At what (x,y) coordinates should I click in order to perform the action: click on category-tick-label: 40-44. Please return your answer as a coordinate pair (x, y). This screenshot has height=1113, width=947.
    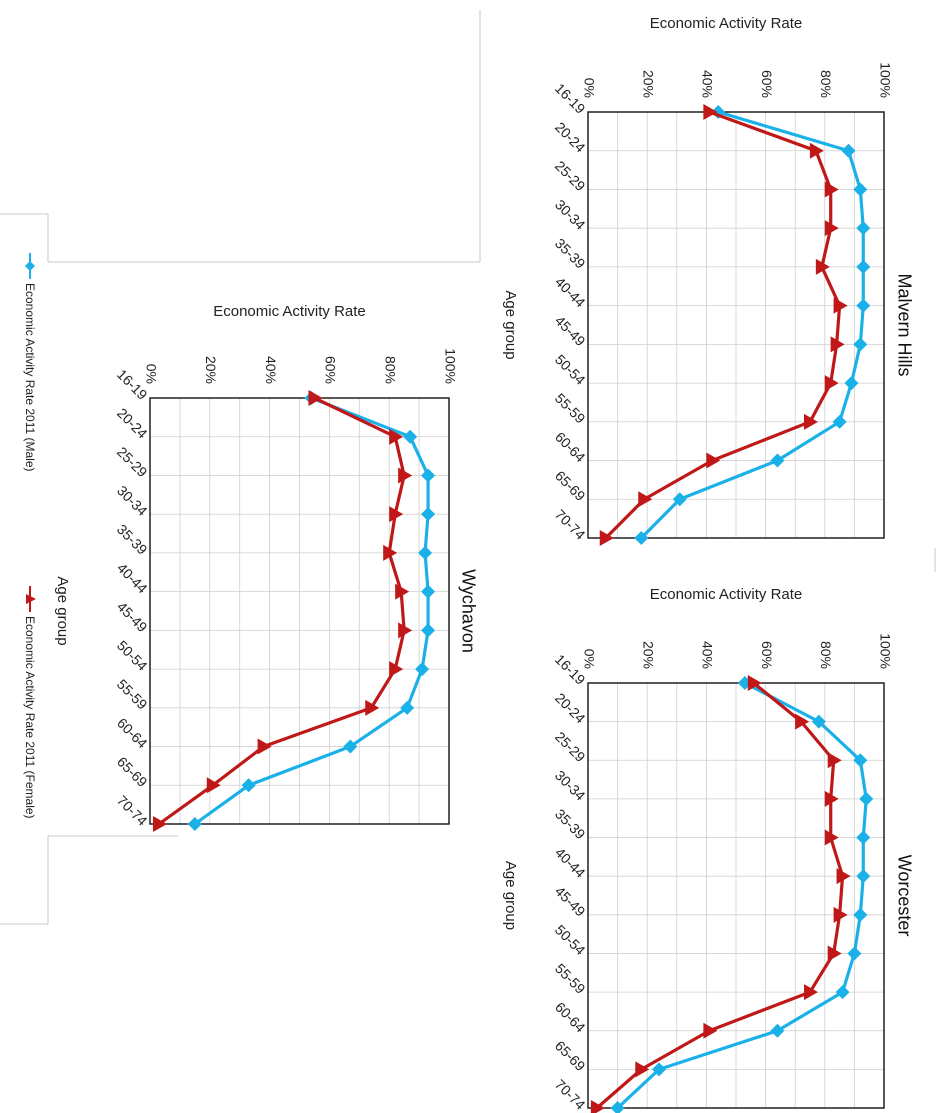
    Looking at the image, I should click on (570, 292).